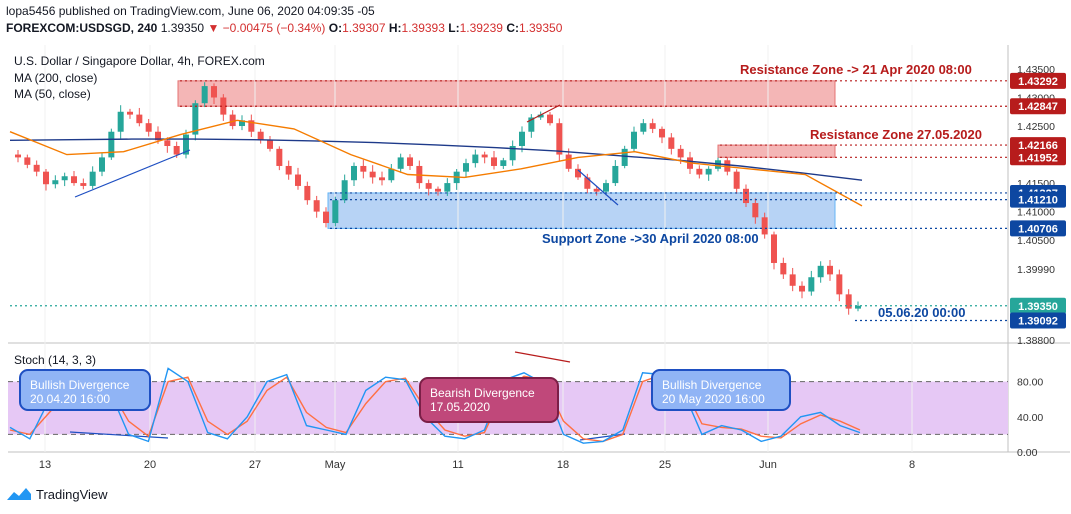 The width and height of the screenshot is (1071, 514). I want to click on price-tag-label: 1.43292, so click(1038, 82).